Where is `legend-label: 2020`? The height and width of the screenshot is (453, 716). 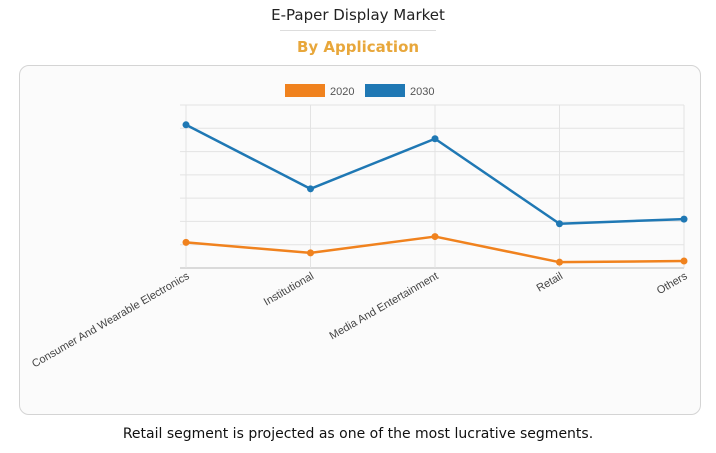
legend-label: 2020 is located at coordinates (342, 92).